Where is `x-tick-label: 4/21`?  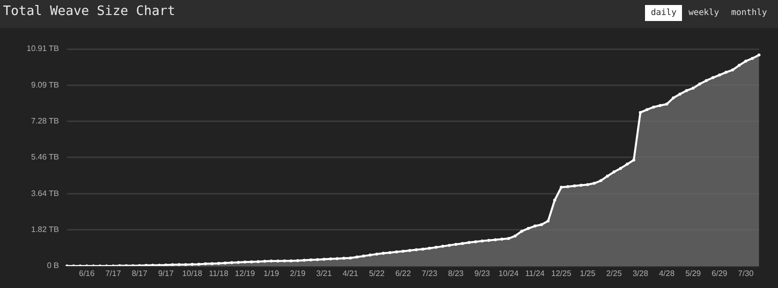
x-tick-label: 4/21 is located at coordinates (350, 273).